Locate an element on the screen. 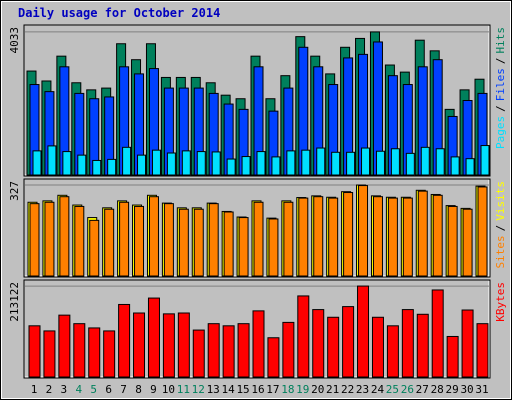  legend-entry: Visits is located at coordinates (500, 201).